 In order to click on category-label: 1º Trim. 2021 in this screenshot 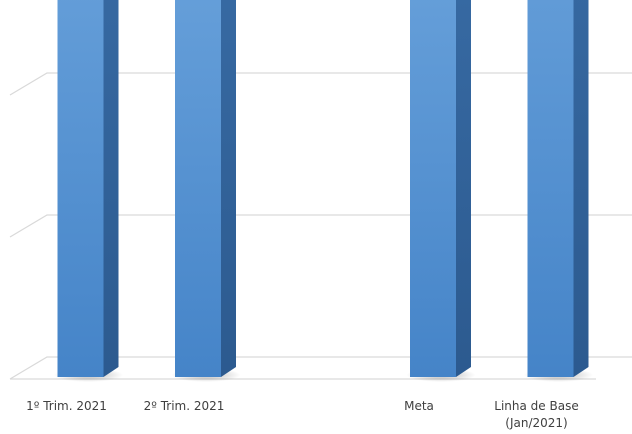, I will do `click(66, 406)`.